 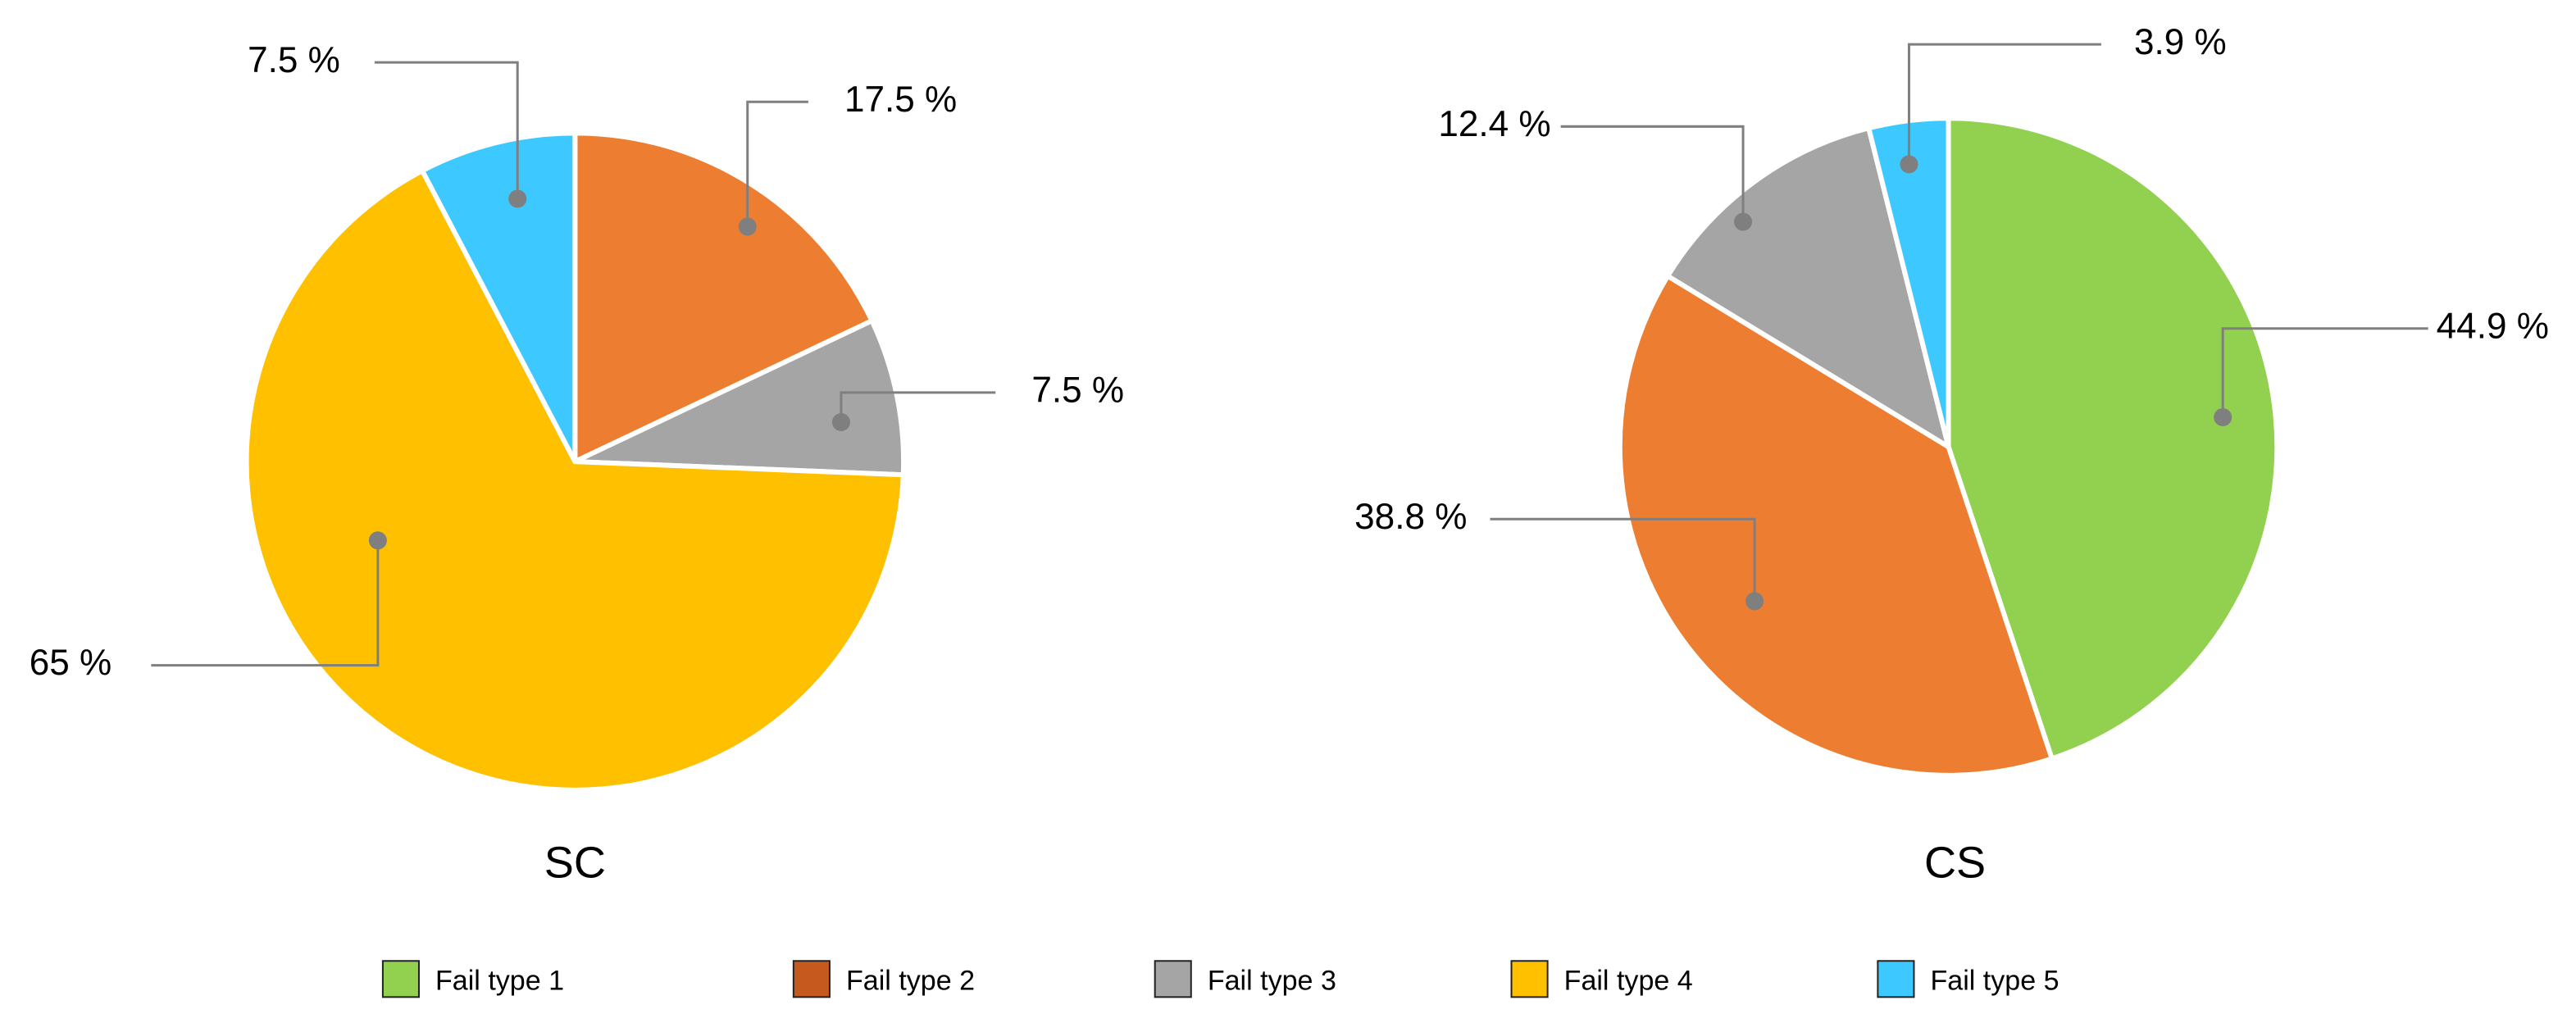 What do you see at coordinates (2180, 42) in the screenshot?
I see `data-label: 3.9 %` at bounding box center [2180, 42].